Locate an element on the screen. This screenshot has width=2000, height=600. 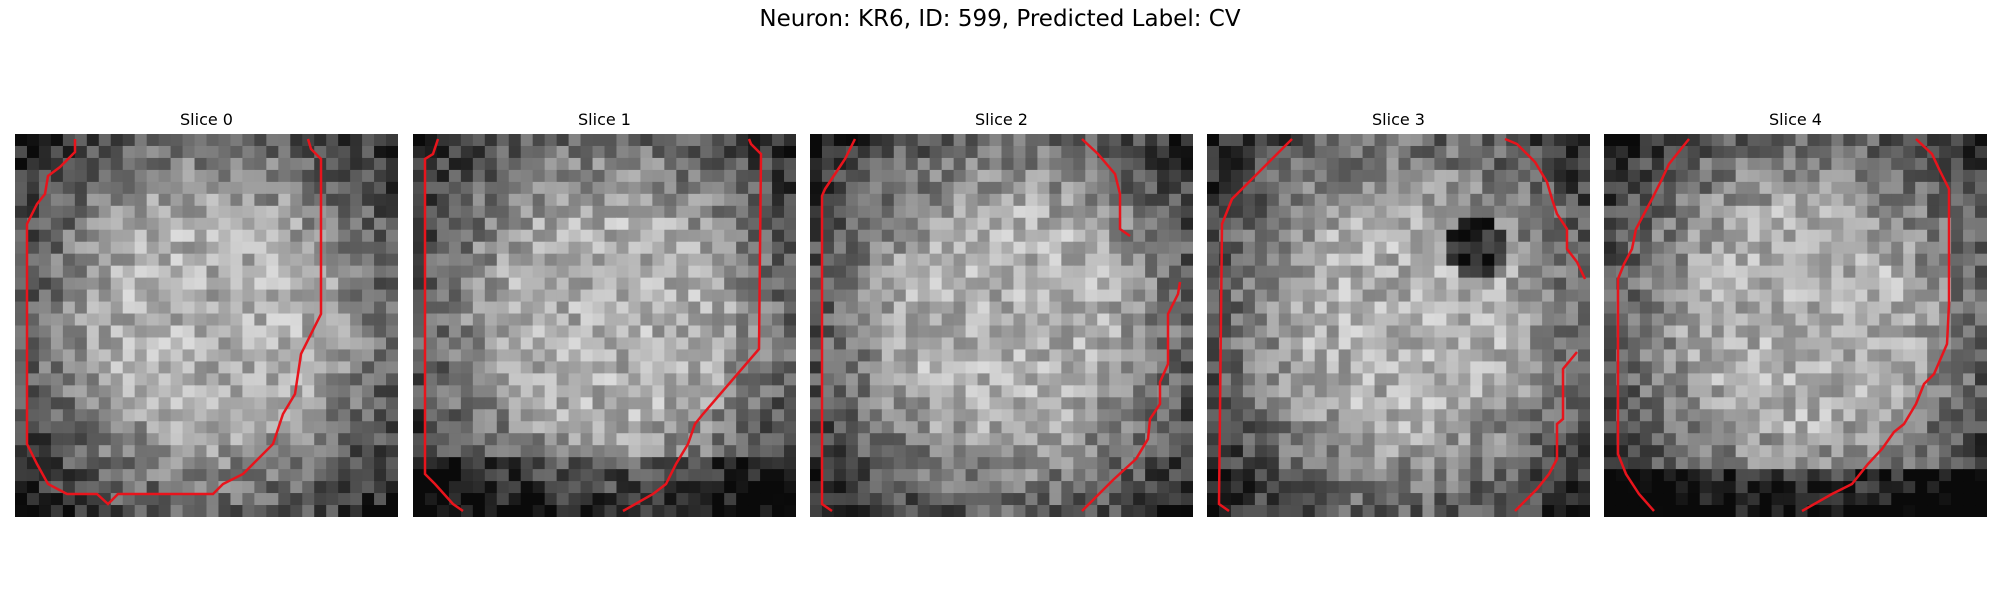
slice-panel-0: Slice 0 is located at coordinates (206, 312).